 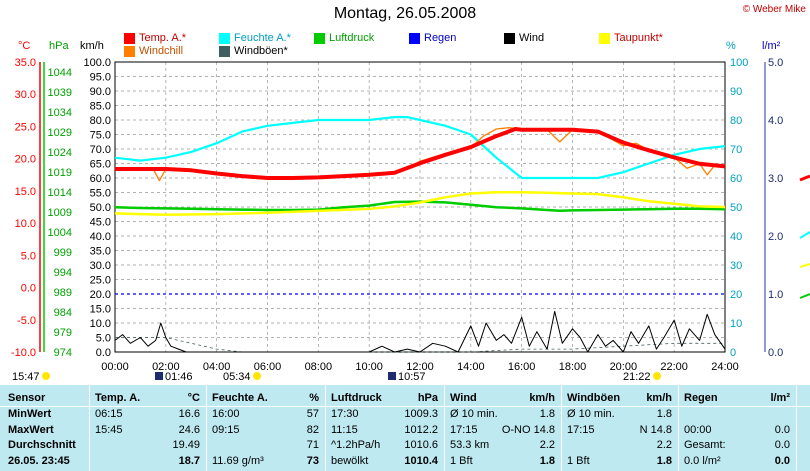 What do you see at coordinates (725, 367) in the screenshot?
I see `x-tick-label: 24:00` at bounding box center [725, 367].